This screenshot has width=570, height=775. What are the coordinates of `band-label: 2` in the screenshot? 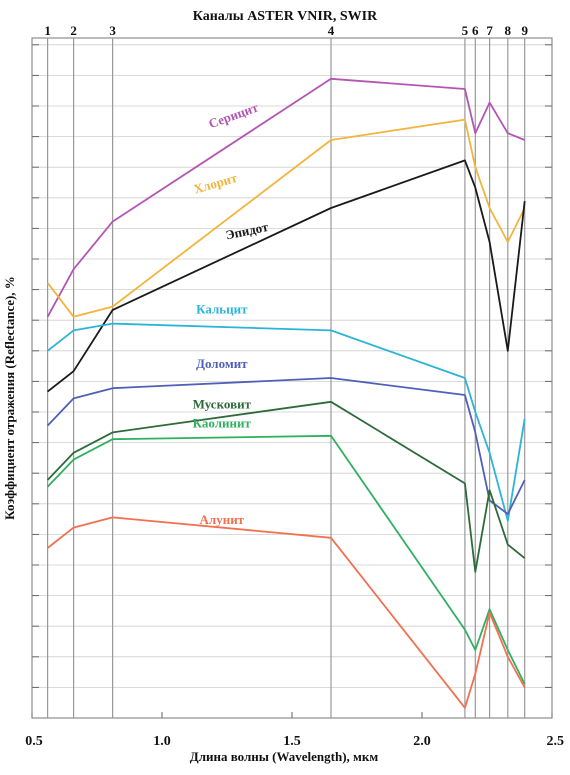 It's located at (73, 30).